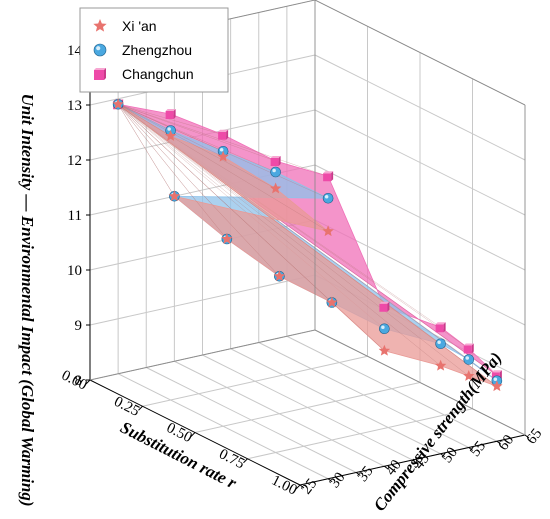  I want to click on legend-sphere, so click(100, 50).